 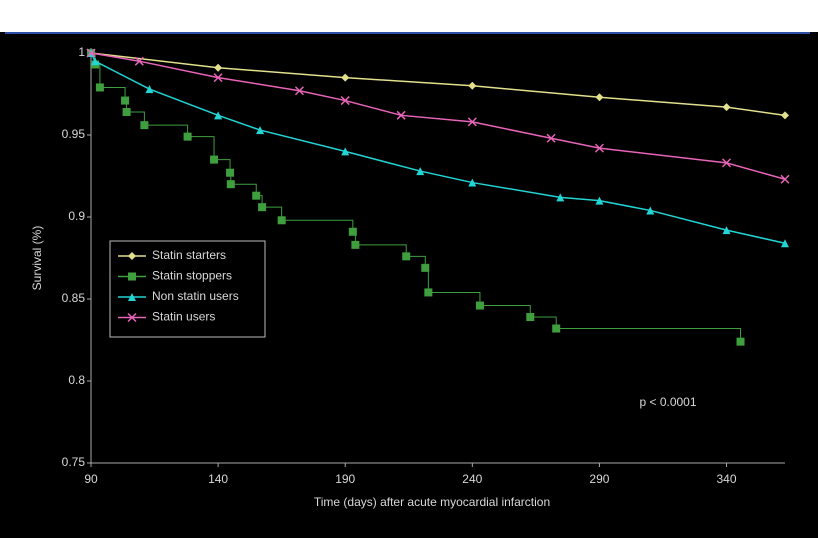 I want to click on x-tick-label: 140, so click(x=218, y=479).